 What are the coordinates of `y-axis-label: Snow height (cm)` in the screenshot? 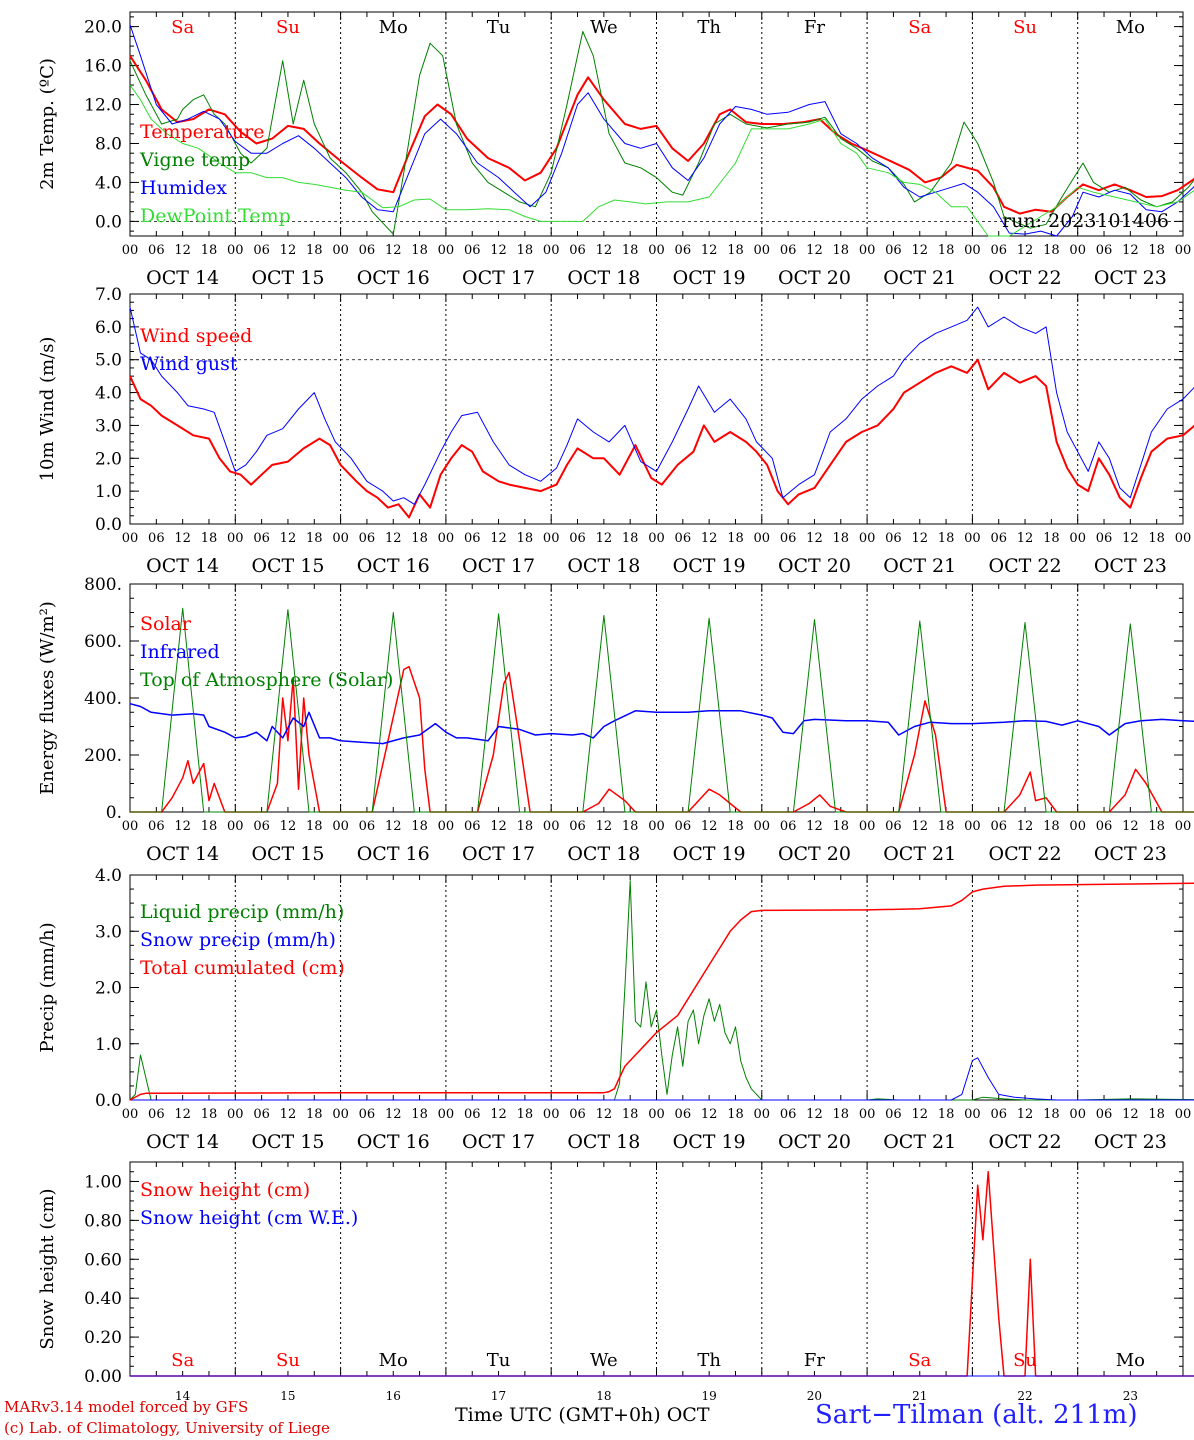 It's located at (47, 1268).